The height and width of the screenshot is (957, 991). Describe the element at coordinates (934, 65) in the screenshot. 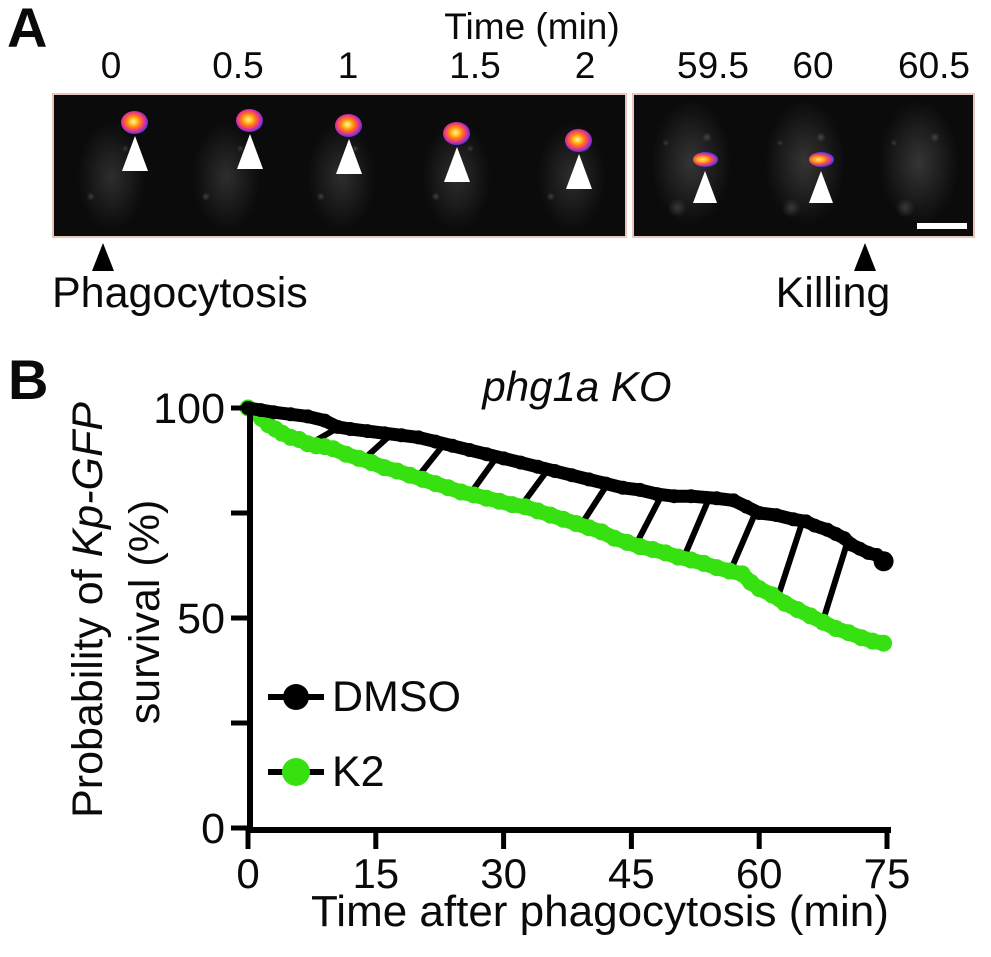

I see `time-label: 60.5` at that location.